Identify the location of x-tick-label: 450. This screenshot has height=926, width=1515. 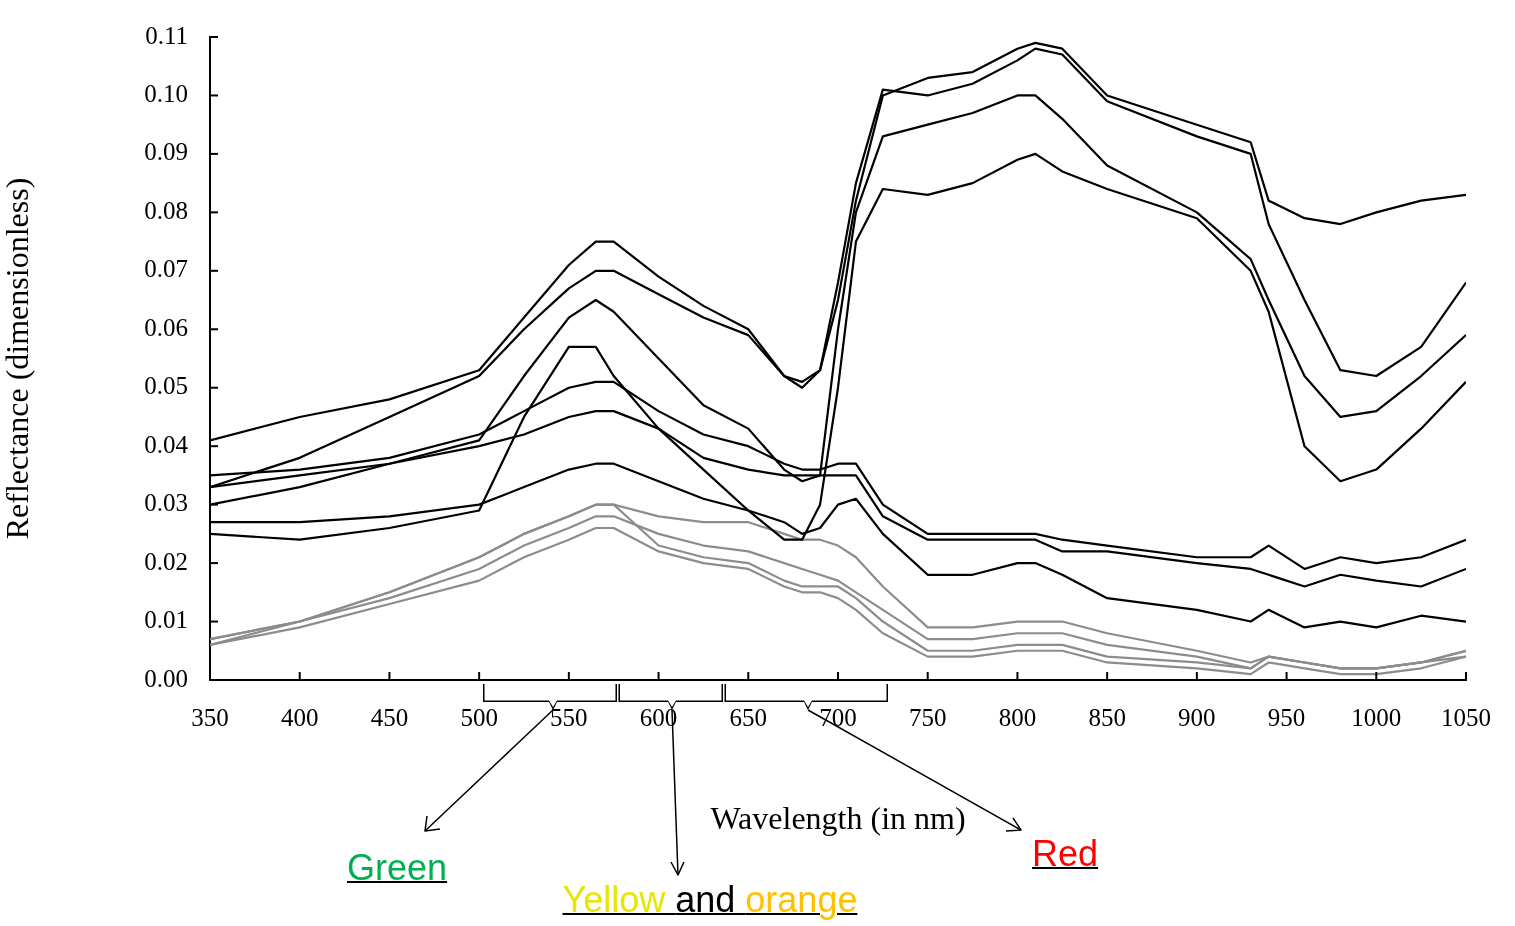
(389, 717).